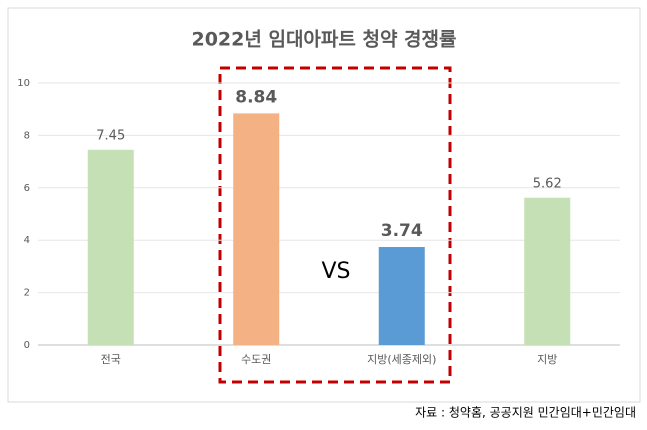 The width and height of the screenshot is (647, 430). Describe the element at coordinates (256, 97) in the screenshot. I see `value-label: 8.84` at that location.